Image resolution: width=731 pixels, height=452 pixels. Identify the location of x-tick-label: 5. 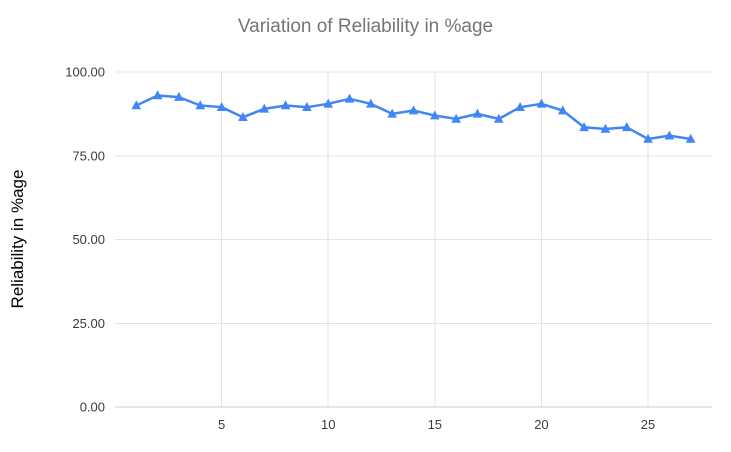
(221, 424).